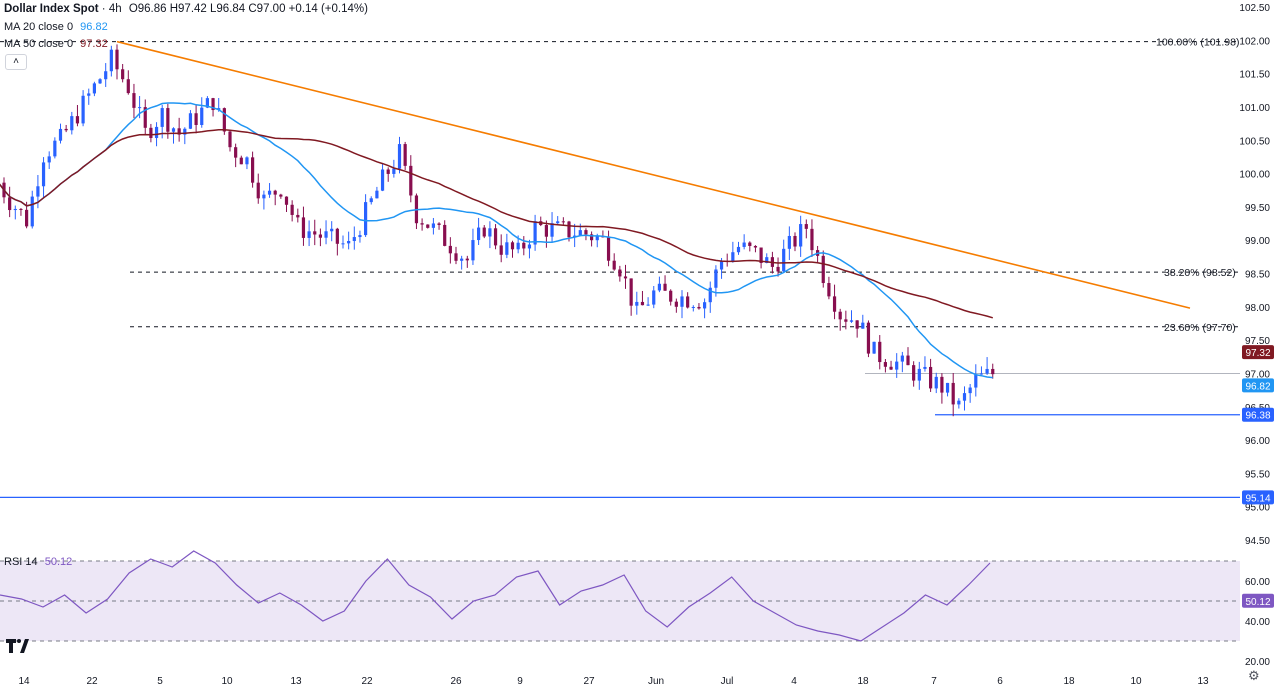 The image size is (1280, 690). What do you see at coordinates (495, 596) in the screenshot?
I see `rsi-line` at bounding box center [495, 596].